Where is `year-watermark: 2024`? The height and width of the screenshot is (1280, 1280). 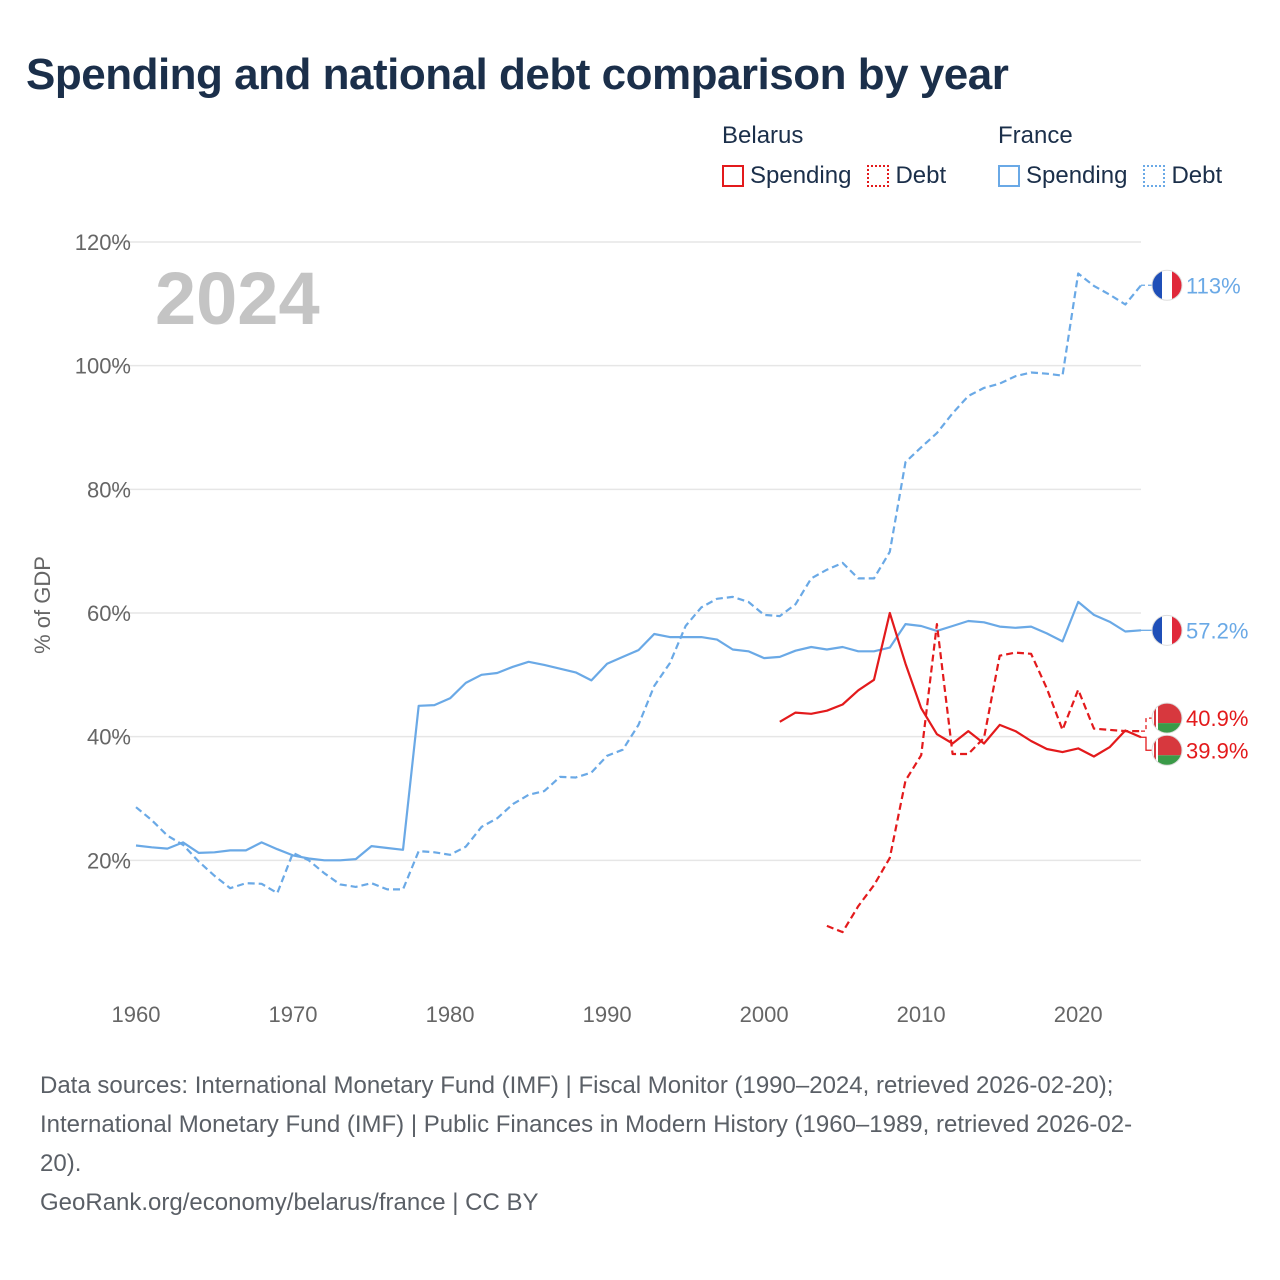
year-watermark: 2024 is located at coordinates (237, 298).